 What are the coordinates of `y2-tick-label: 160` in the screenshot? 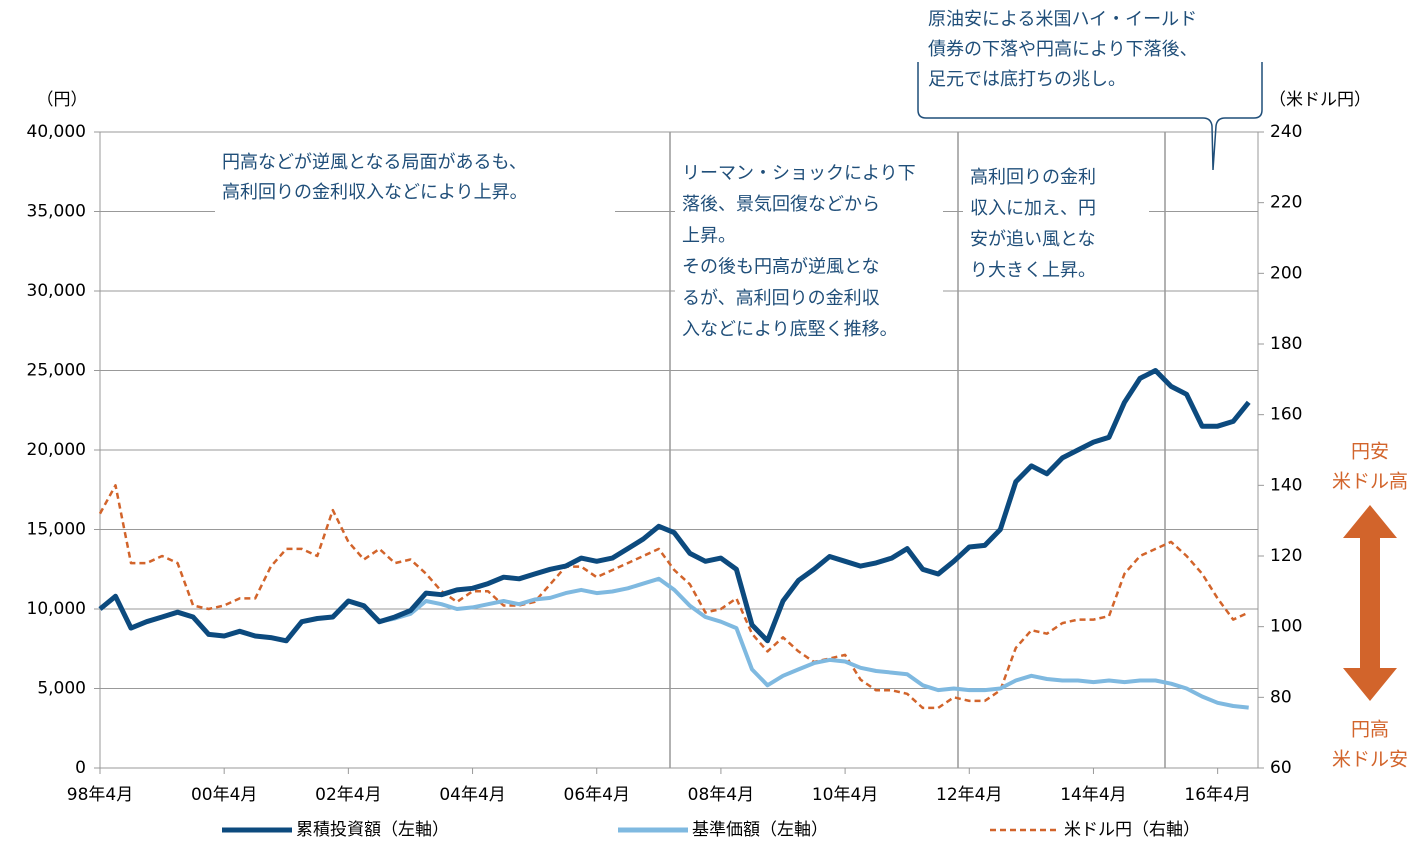 It's located at (1286, 415).